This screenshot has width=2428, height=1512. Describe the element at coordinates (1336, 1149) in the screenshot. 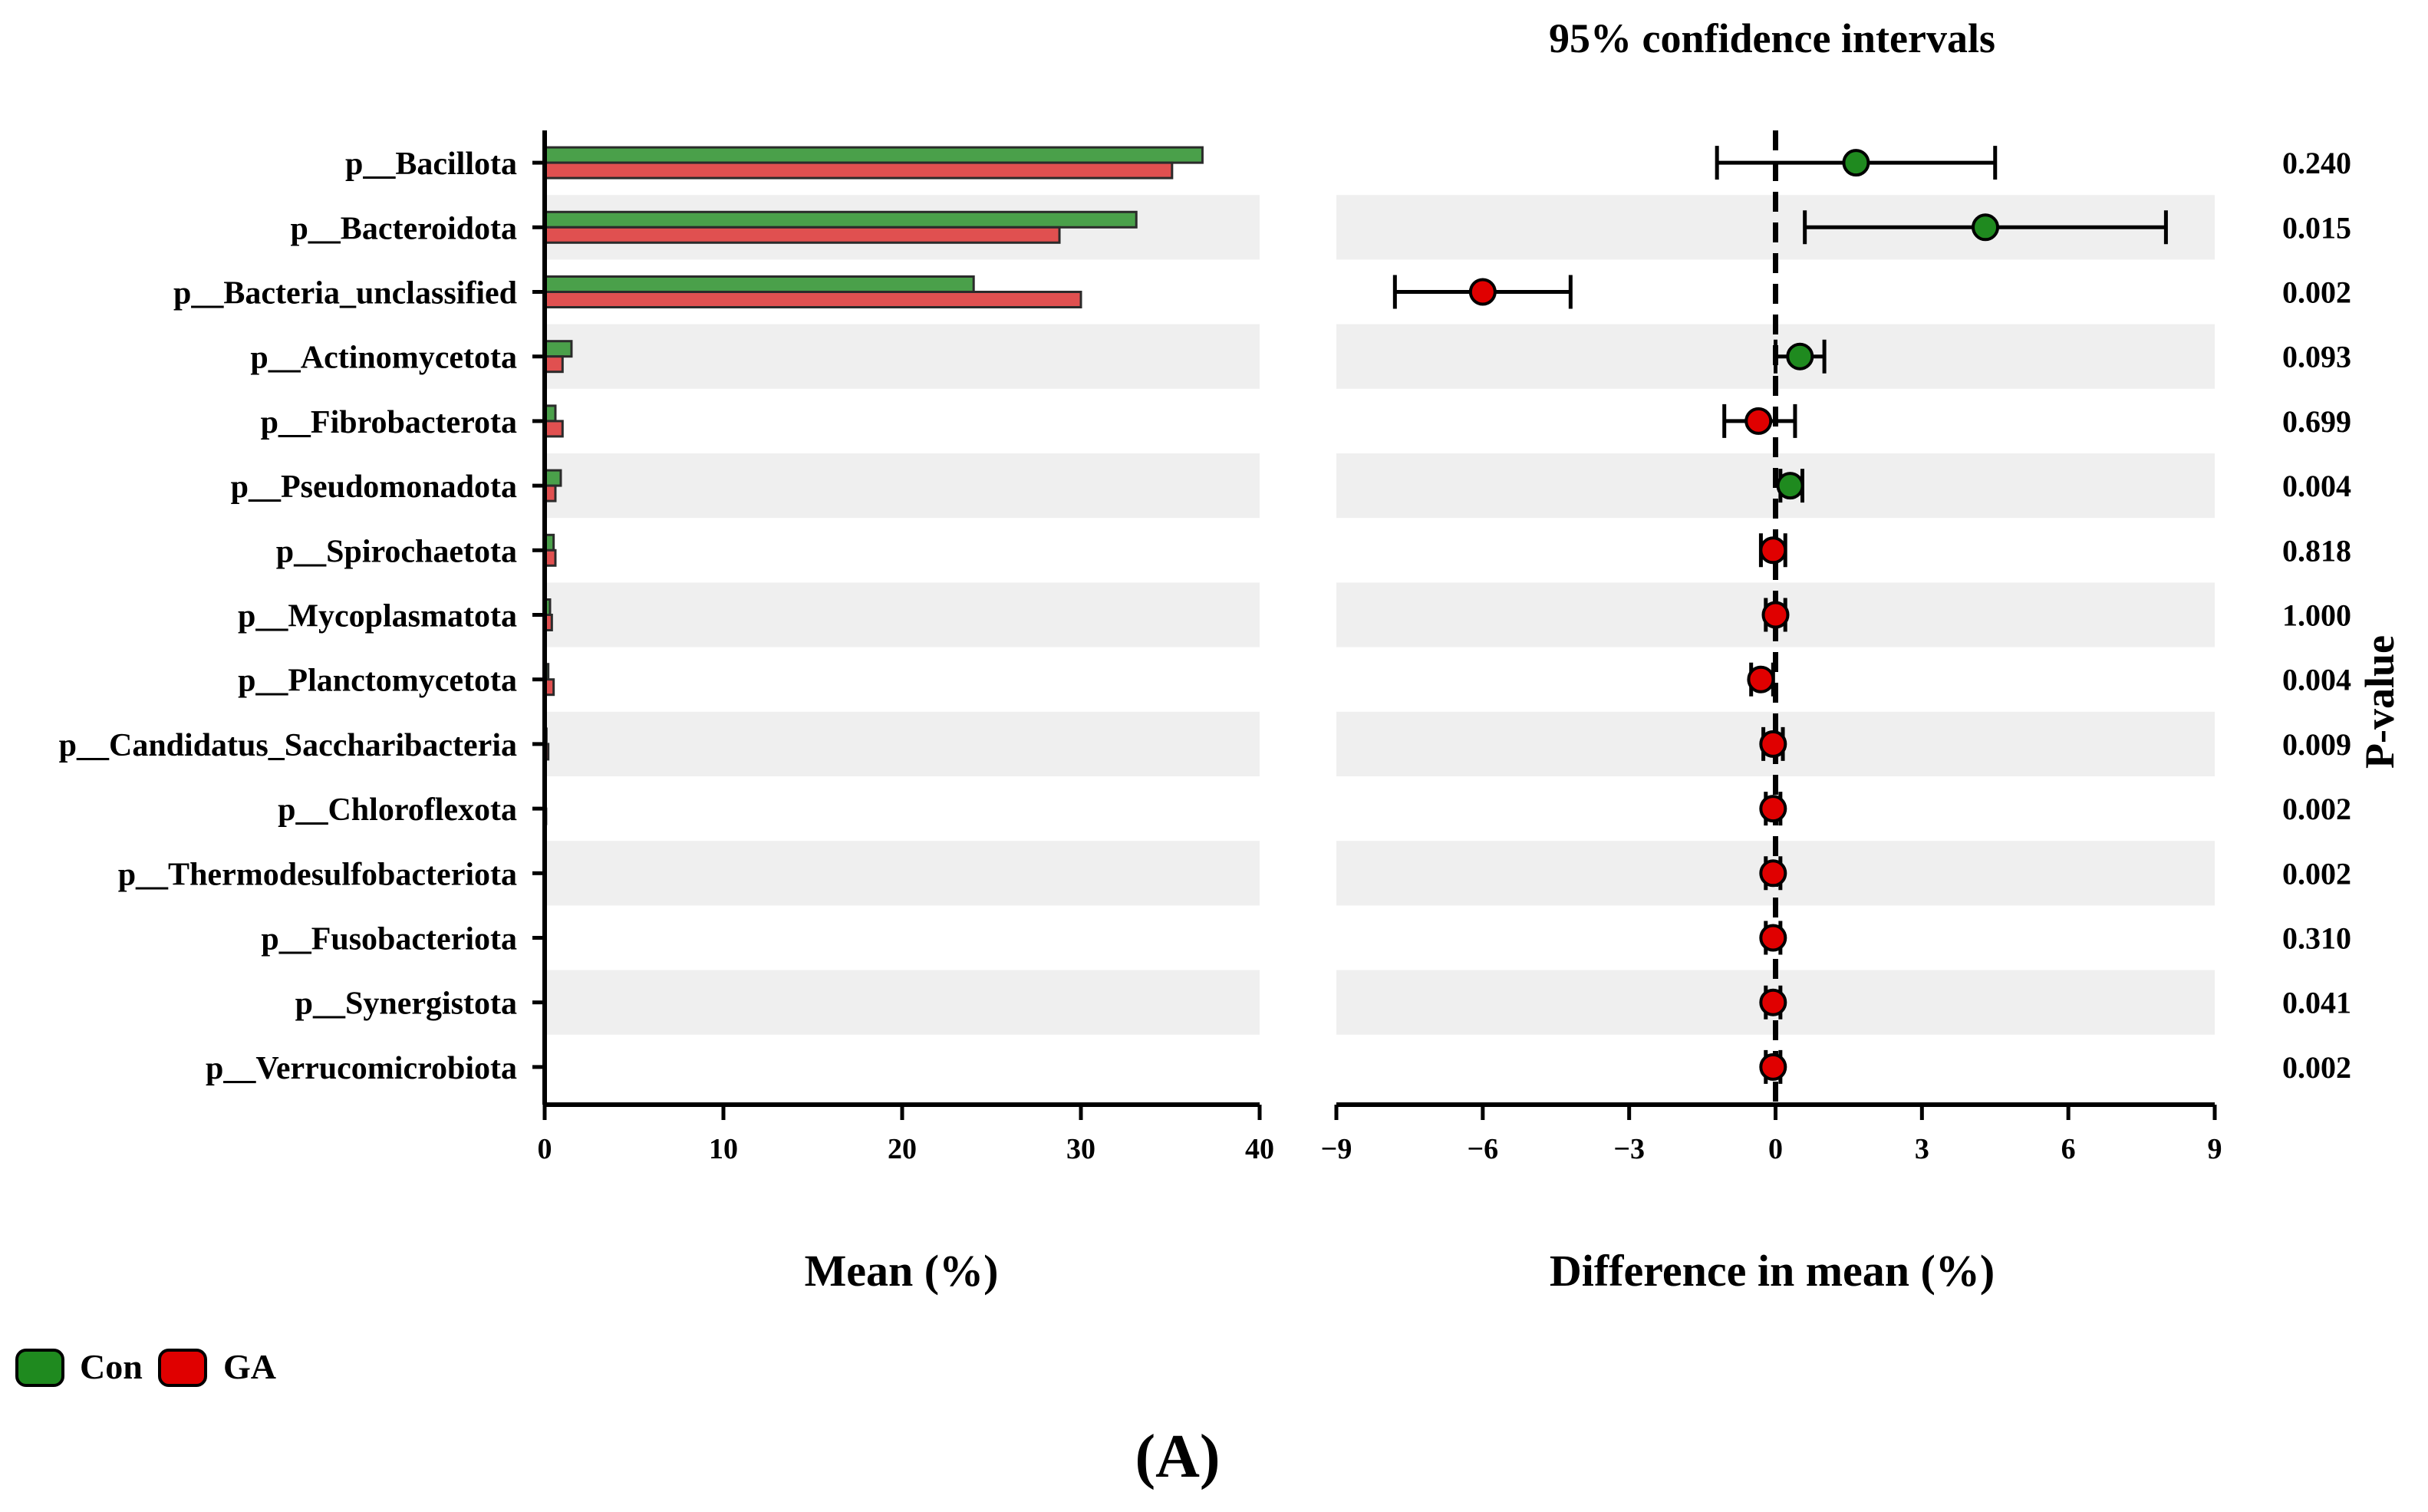

I see `difference-x-tick-label: −9` at that location.